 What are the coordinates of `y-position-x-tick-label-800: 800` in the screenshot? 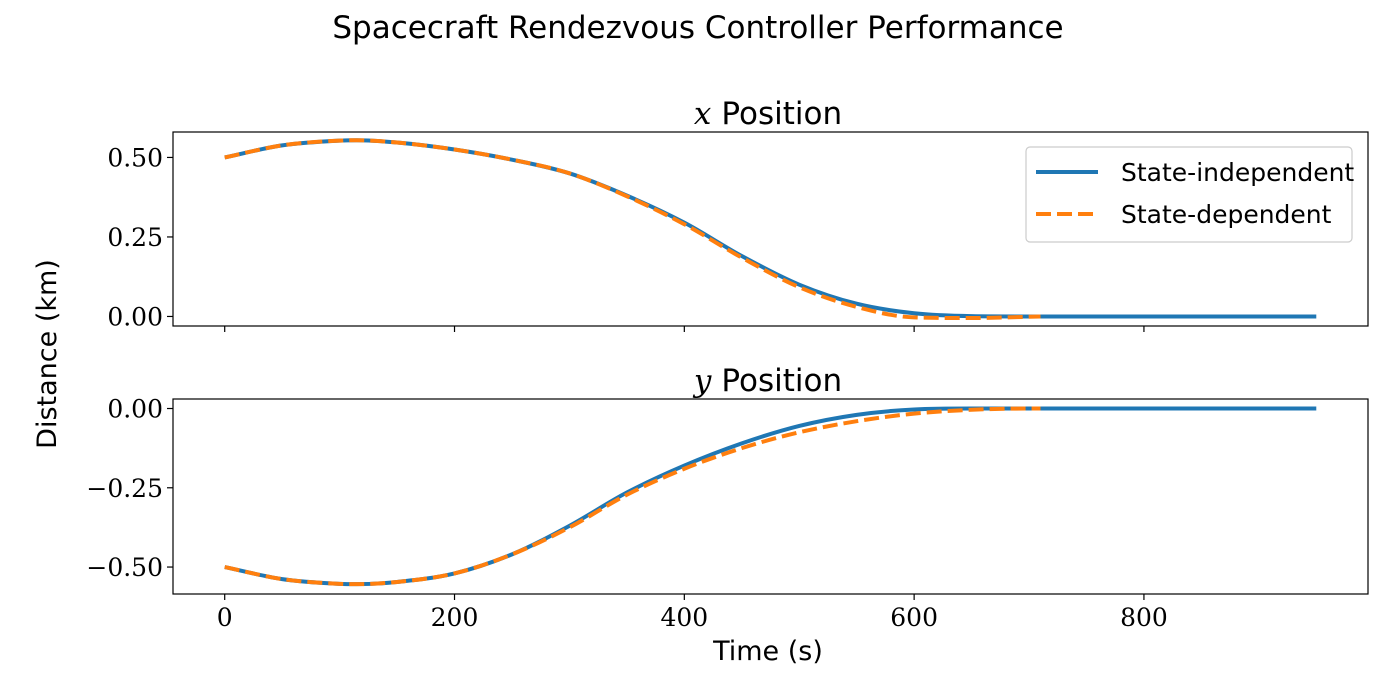 It's located at (1144, 617).